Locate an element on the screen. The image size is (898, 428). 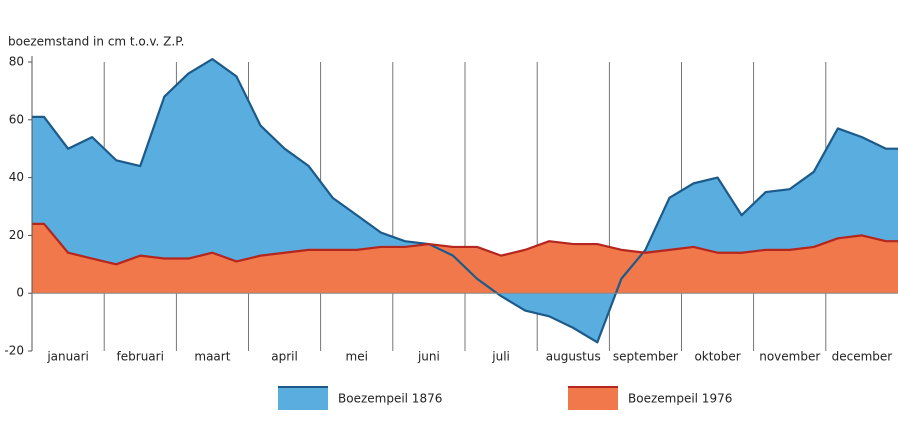
x-tick-label: oktober is located at coordinates (717, 357).